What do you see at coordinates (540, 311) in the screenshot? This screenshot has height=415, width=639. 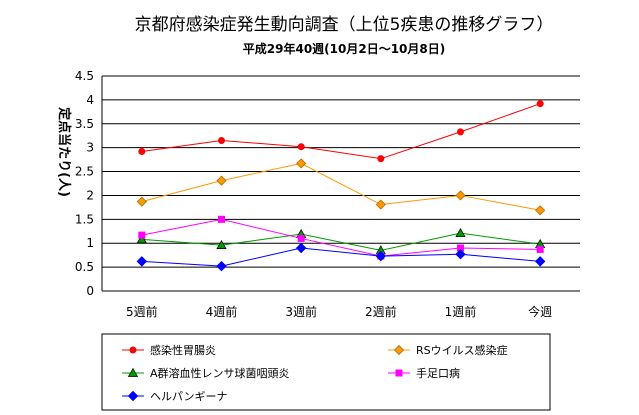 I see `x-tick-label: 今週` at bounding box center [540, 311].